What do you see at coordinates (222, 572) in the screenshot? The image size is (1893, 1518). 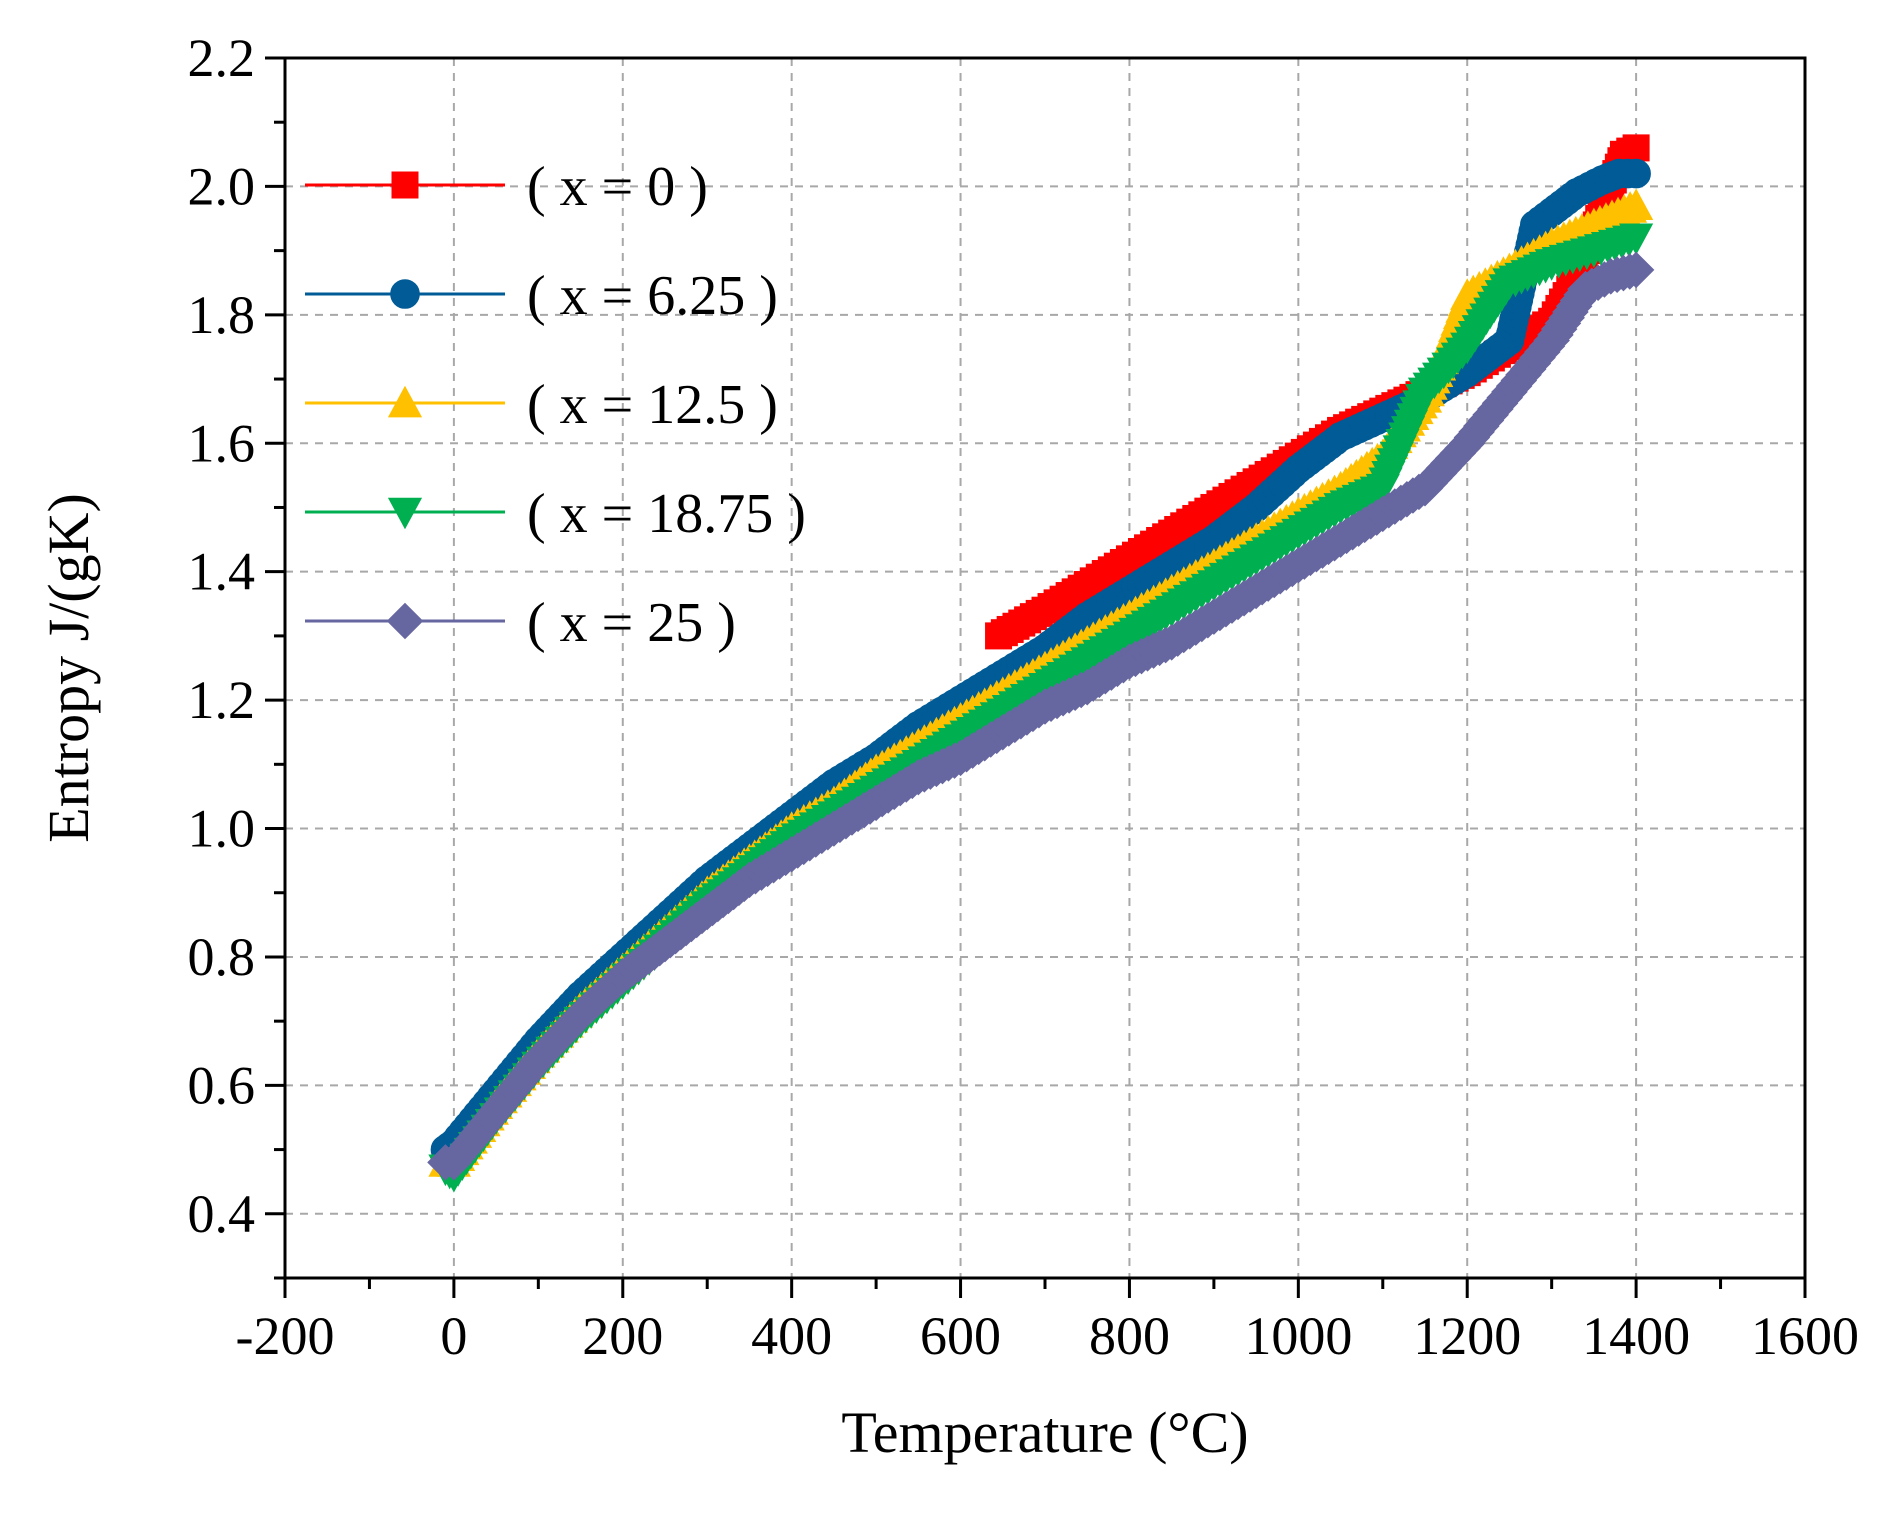 I see `y-tick-label: 1.4` at bounding box center [222, 572].